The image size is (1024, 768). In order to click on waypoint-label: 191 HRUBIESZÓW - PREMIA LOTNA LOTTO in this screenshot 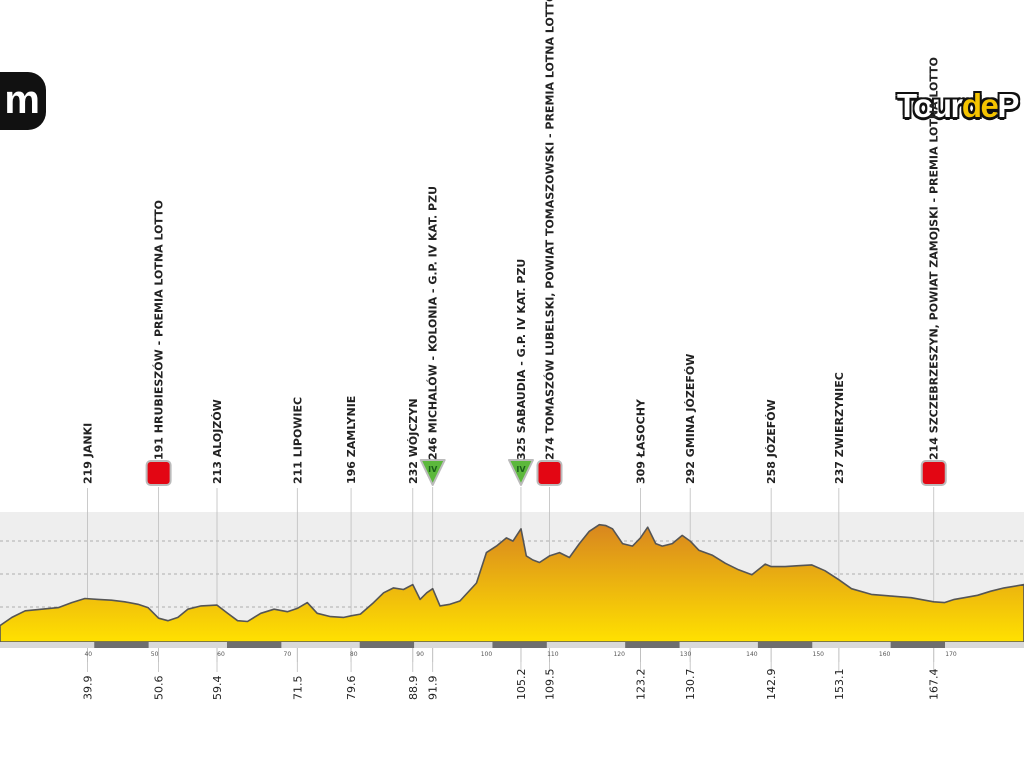, I will do `click(159, 330)`.